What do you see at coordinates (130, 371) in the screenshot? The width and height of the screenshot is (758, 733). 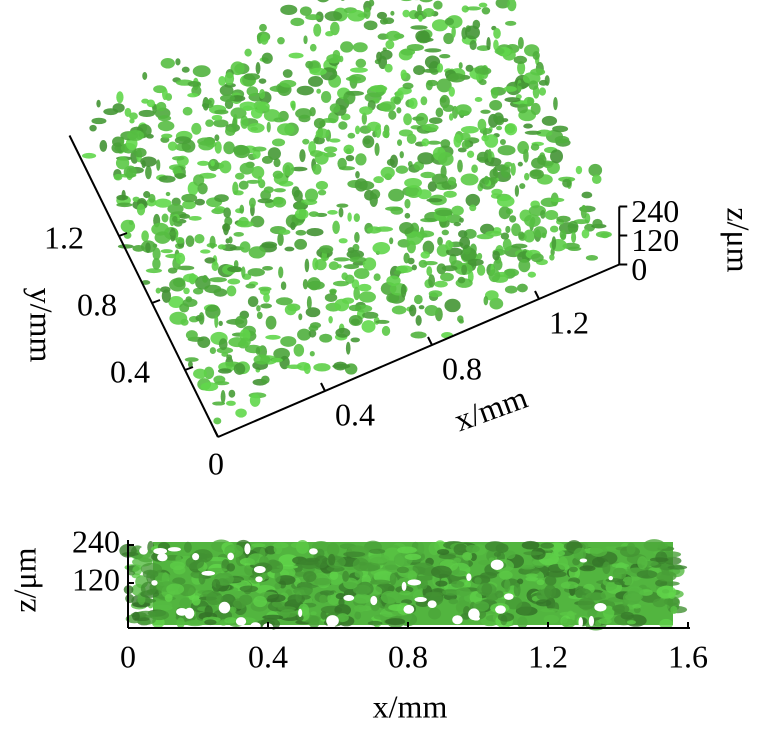 I see `y-tick-label: 0.4` at bounding box center [130, 371].